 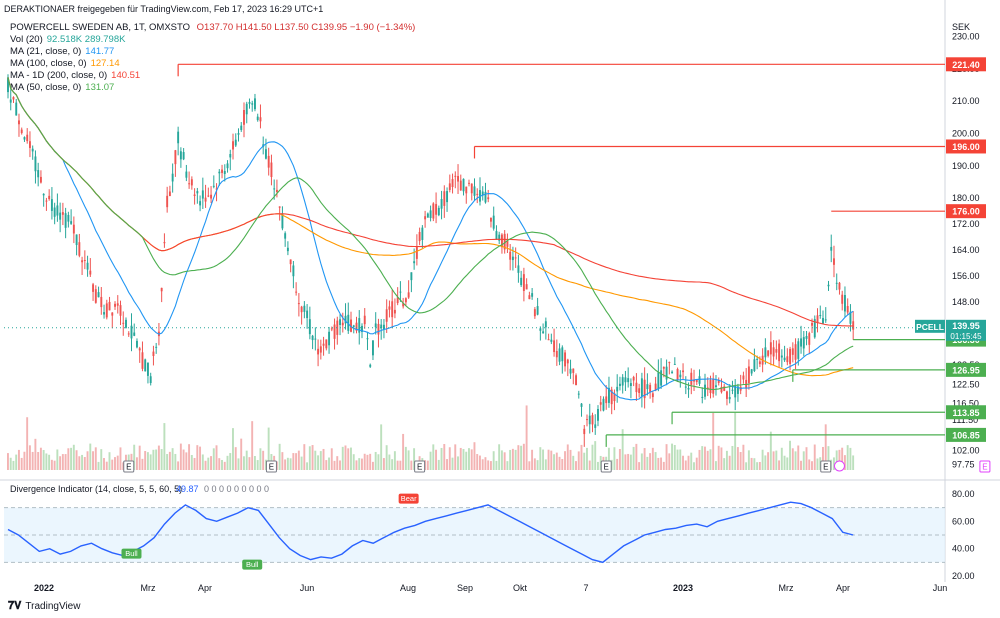 I want to click on legend-label: MA (100, close, 0), so click(x=48, y=63).